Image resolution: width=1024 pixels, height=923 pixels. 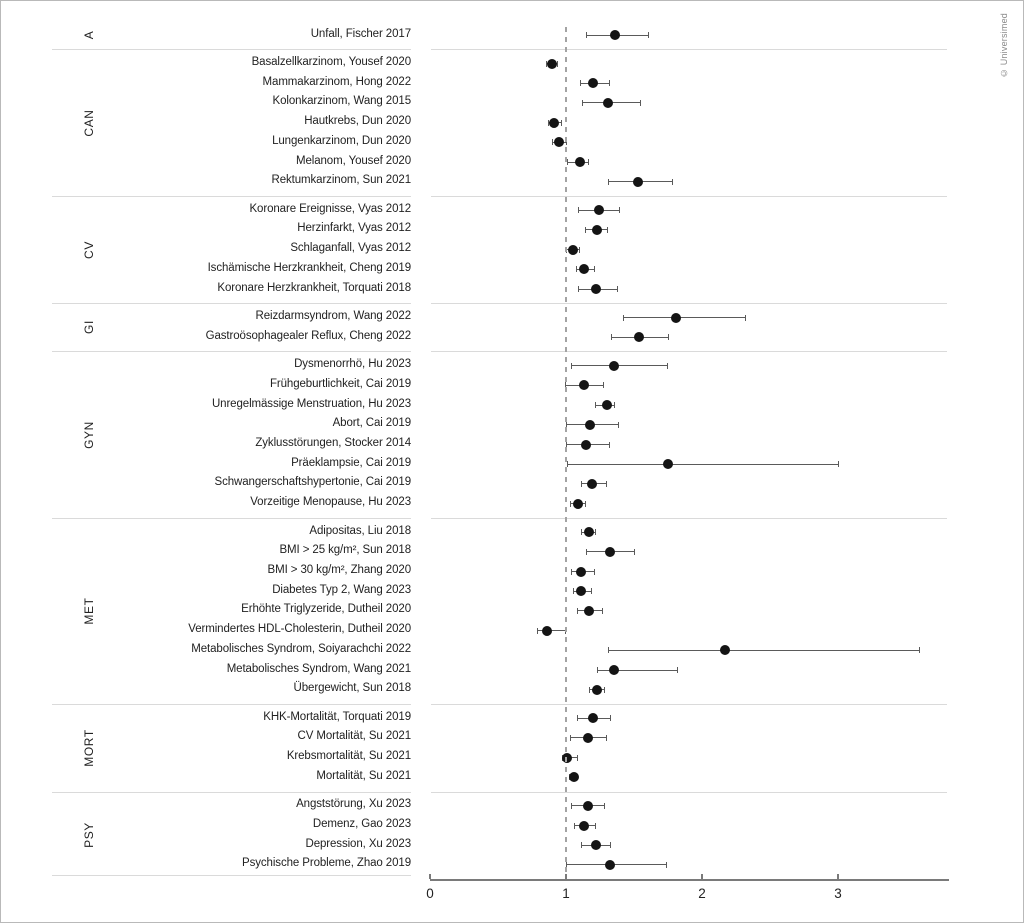 I want to click on row-label: Basalzellkarzinom, Yousef 2020, so click(x=331, y=62).